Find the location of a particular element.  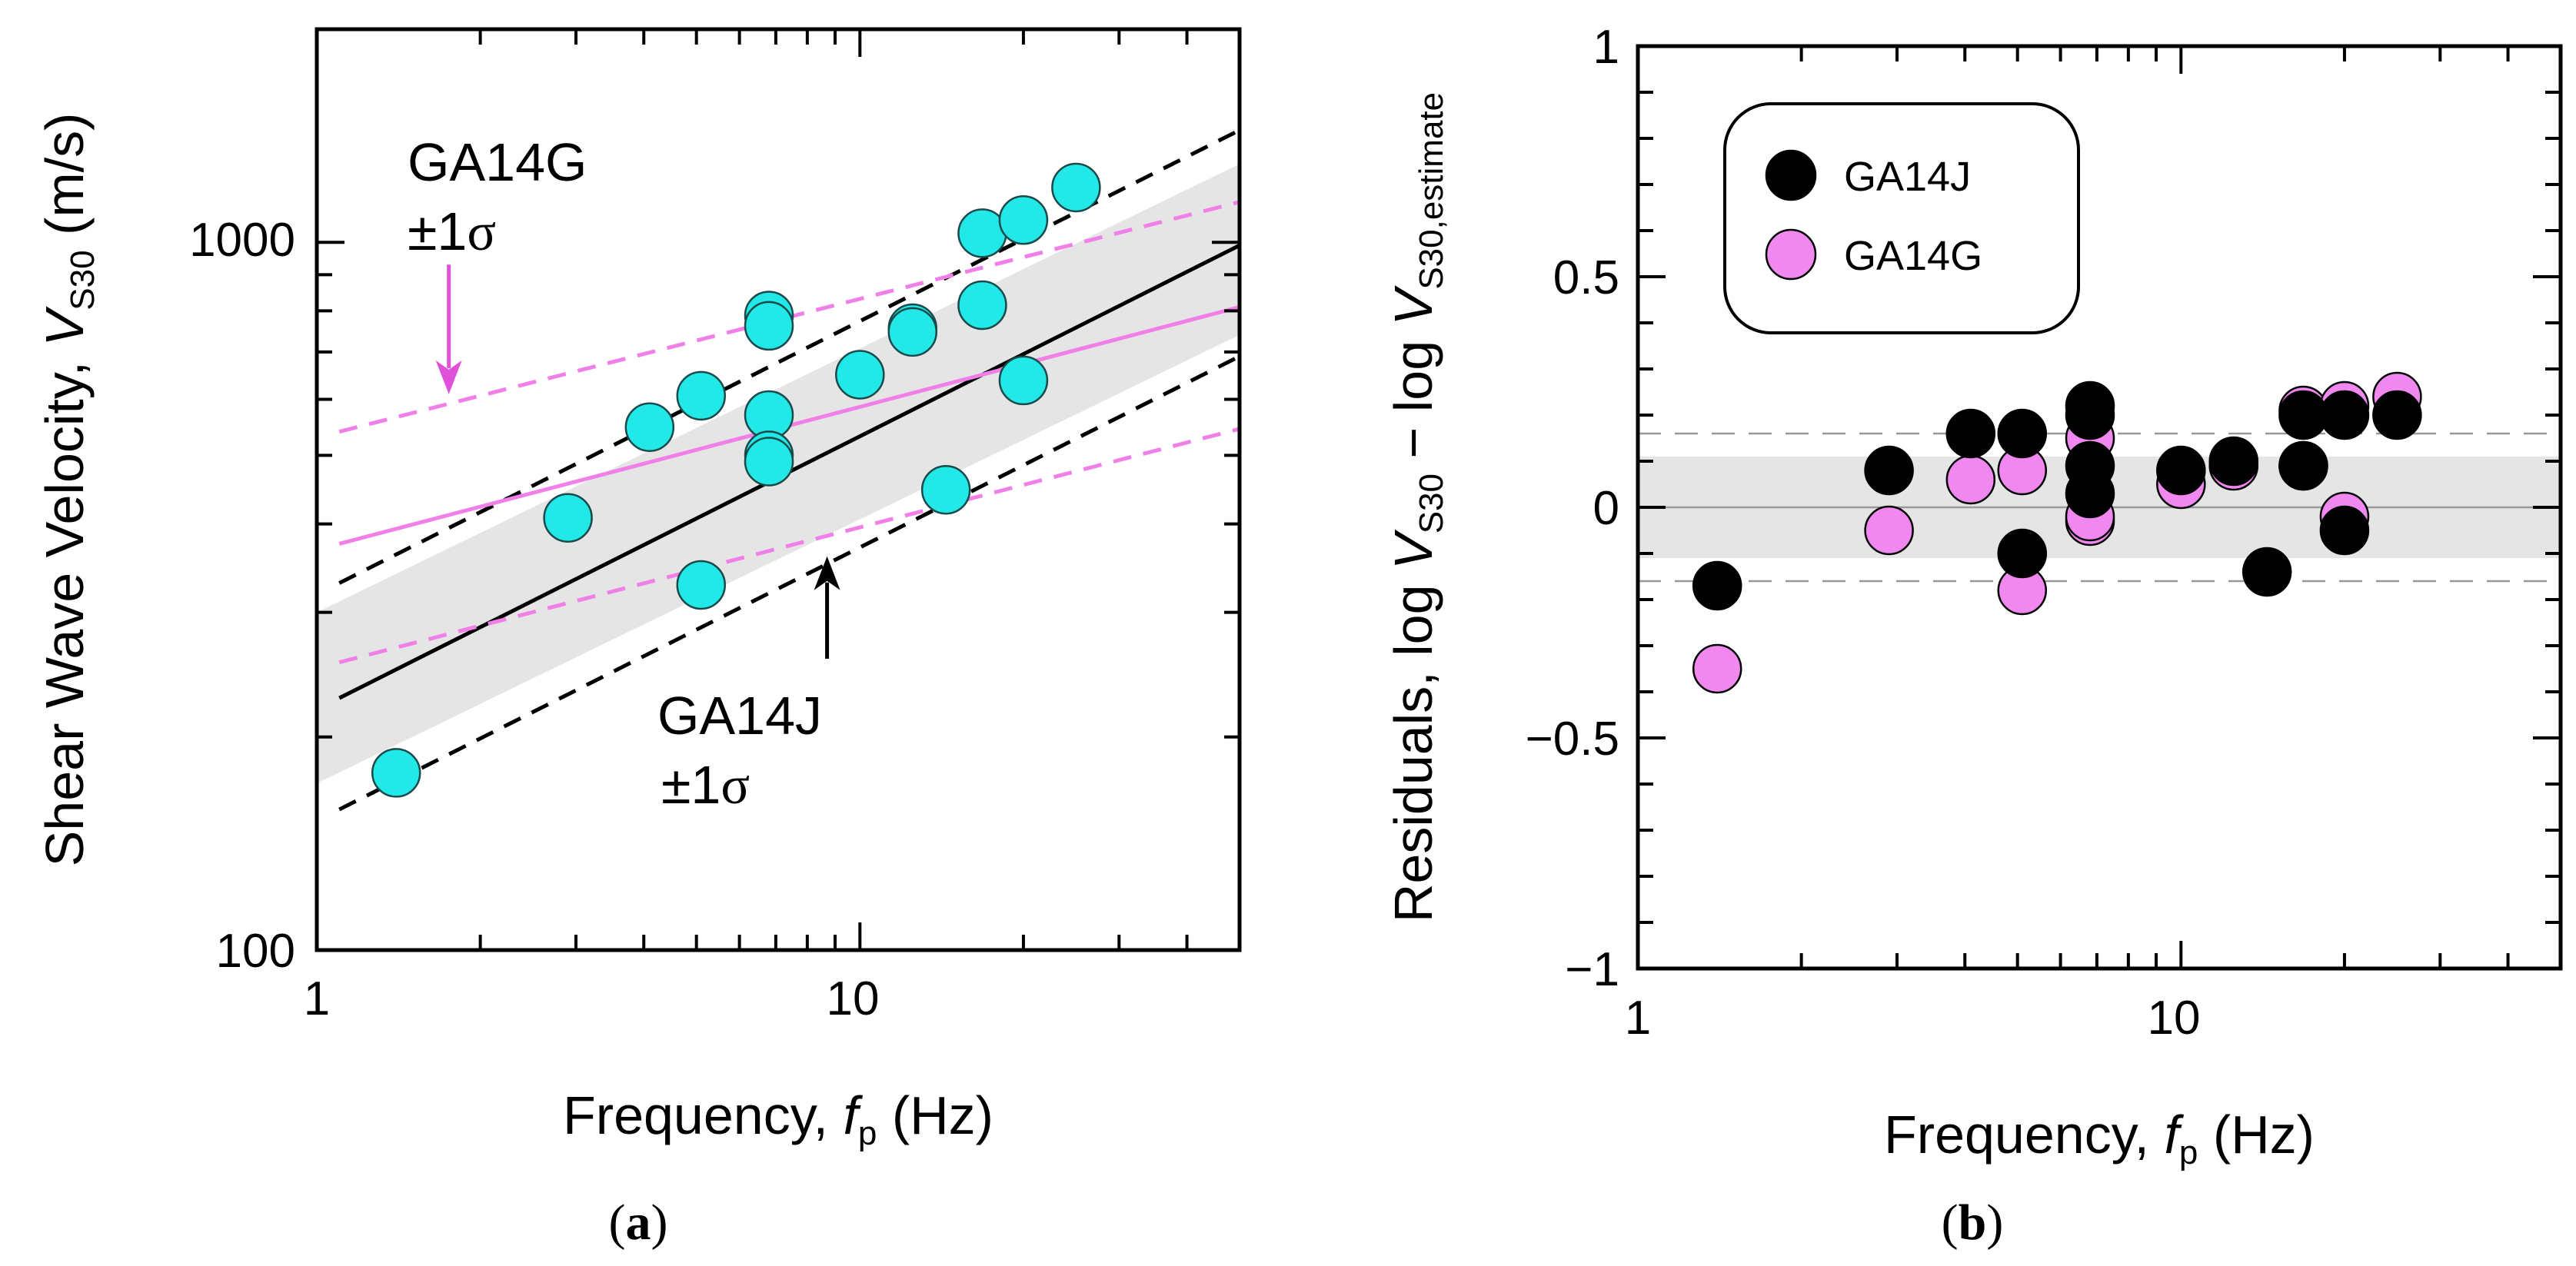

y-tick-label-b-1: 1 is located at coordinates (1606, 47).